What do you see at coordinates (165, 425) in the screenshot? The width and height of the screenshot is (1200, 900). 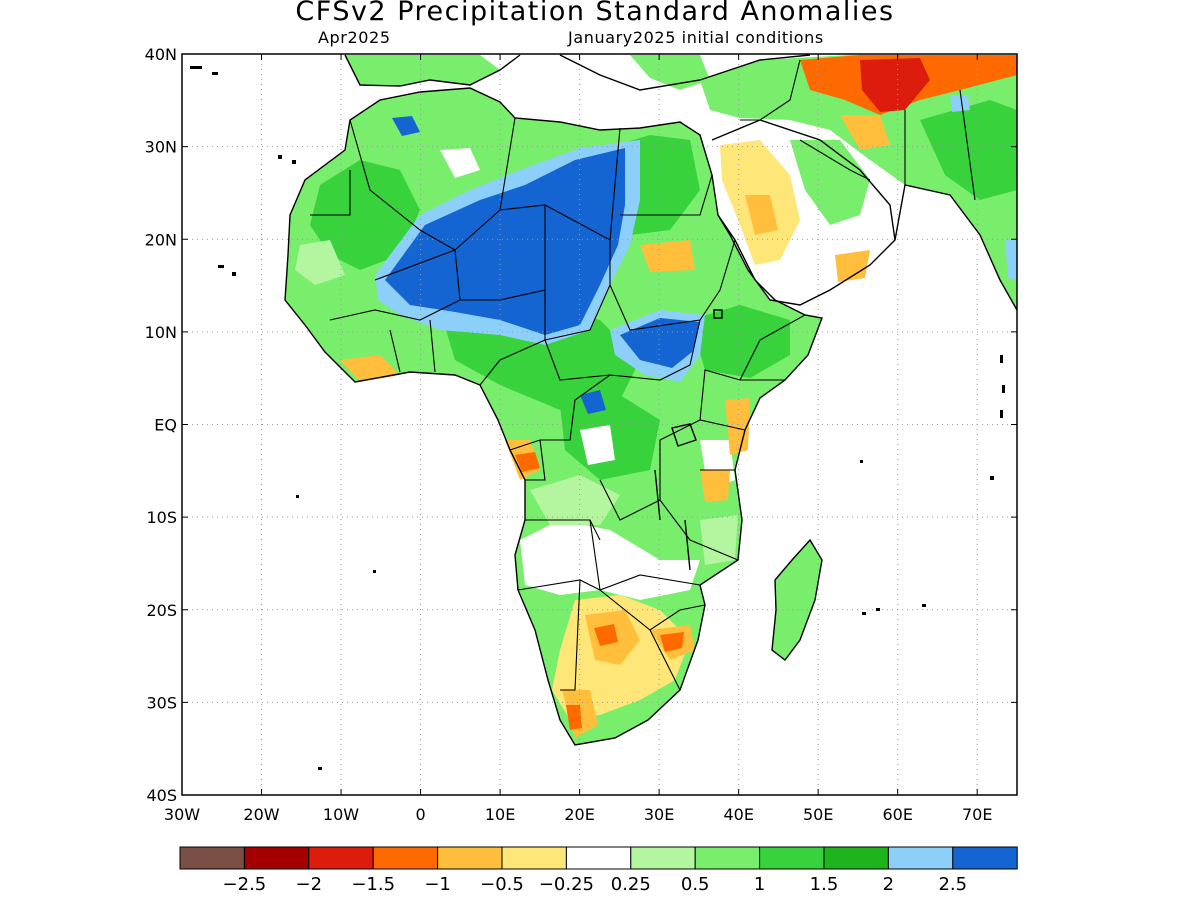 I see `lat-label: EQ` at bounding box center [165, 425].